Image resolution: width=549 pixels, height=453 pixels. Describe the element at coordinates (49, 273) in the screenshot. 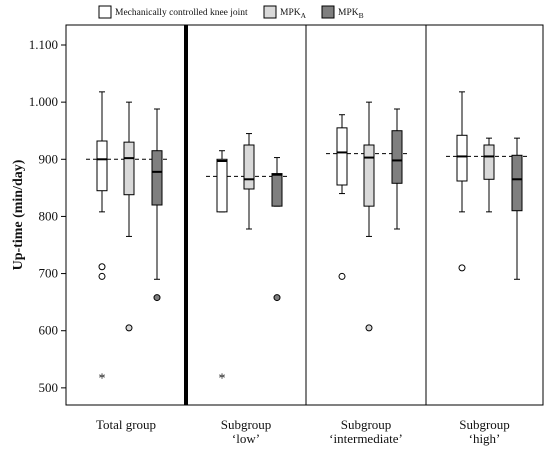

I see `y-tick-label: 700` at that location.